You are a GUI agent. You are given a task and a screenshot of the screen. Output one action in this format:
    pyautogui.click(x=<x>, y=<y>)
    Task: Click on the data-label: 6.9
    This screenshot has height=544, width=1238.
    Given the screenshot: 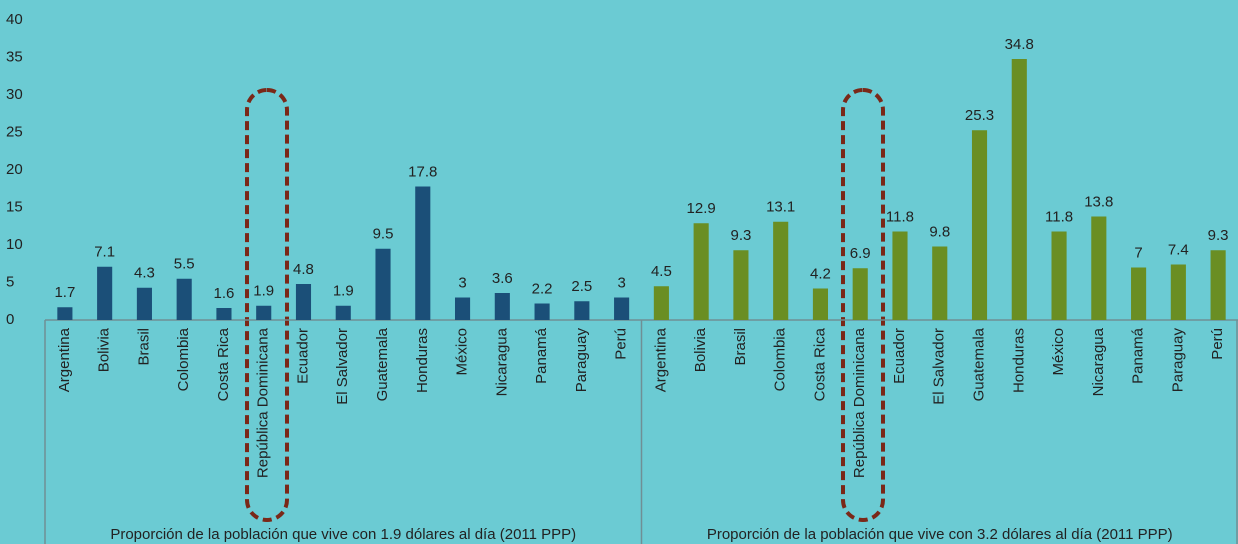 What is the action you would take?
    pyautogui.click(x=860, y=253)
    